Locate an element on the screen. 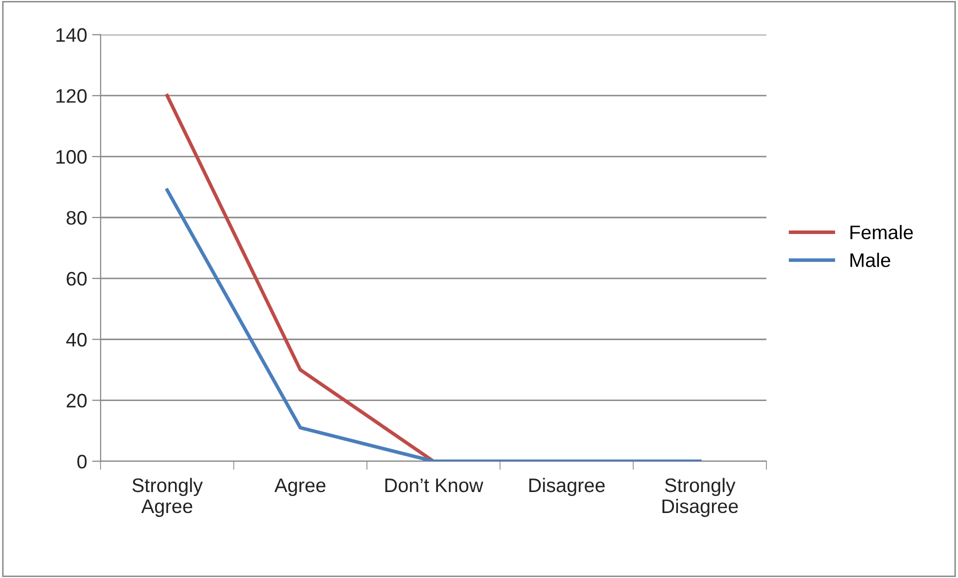 The height and width of the screenshot is (578, 958). x-tick-label: Don’t Know is located at coordinates (434, 485).